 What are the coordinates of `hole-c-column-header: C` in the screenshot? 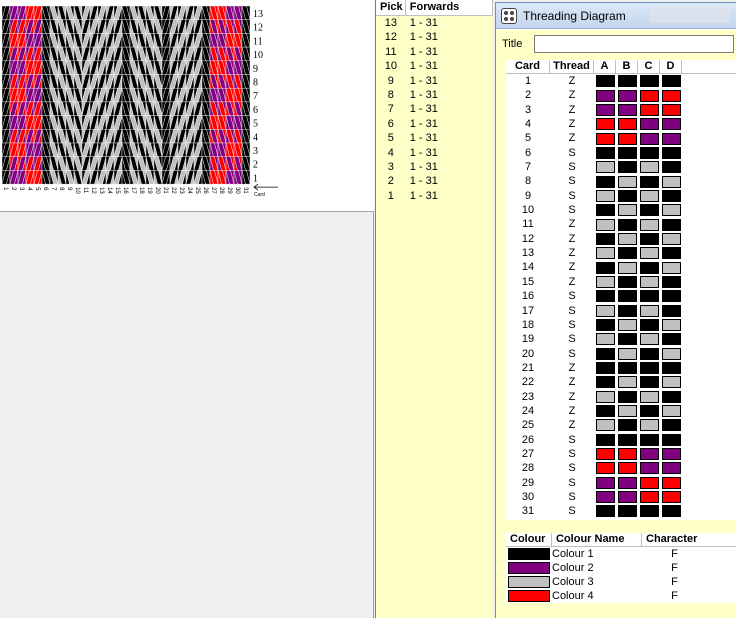 It's located at (649, 66).